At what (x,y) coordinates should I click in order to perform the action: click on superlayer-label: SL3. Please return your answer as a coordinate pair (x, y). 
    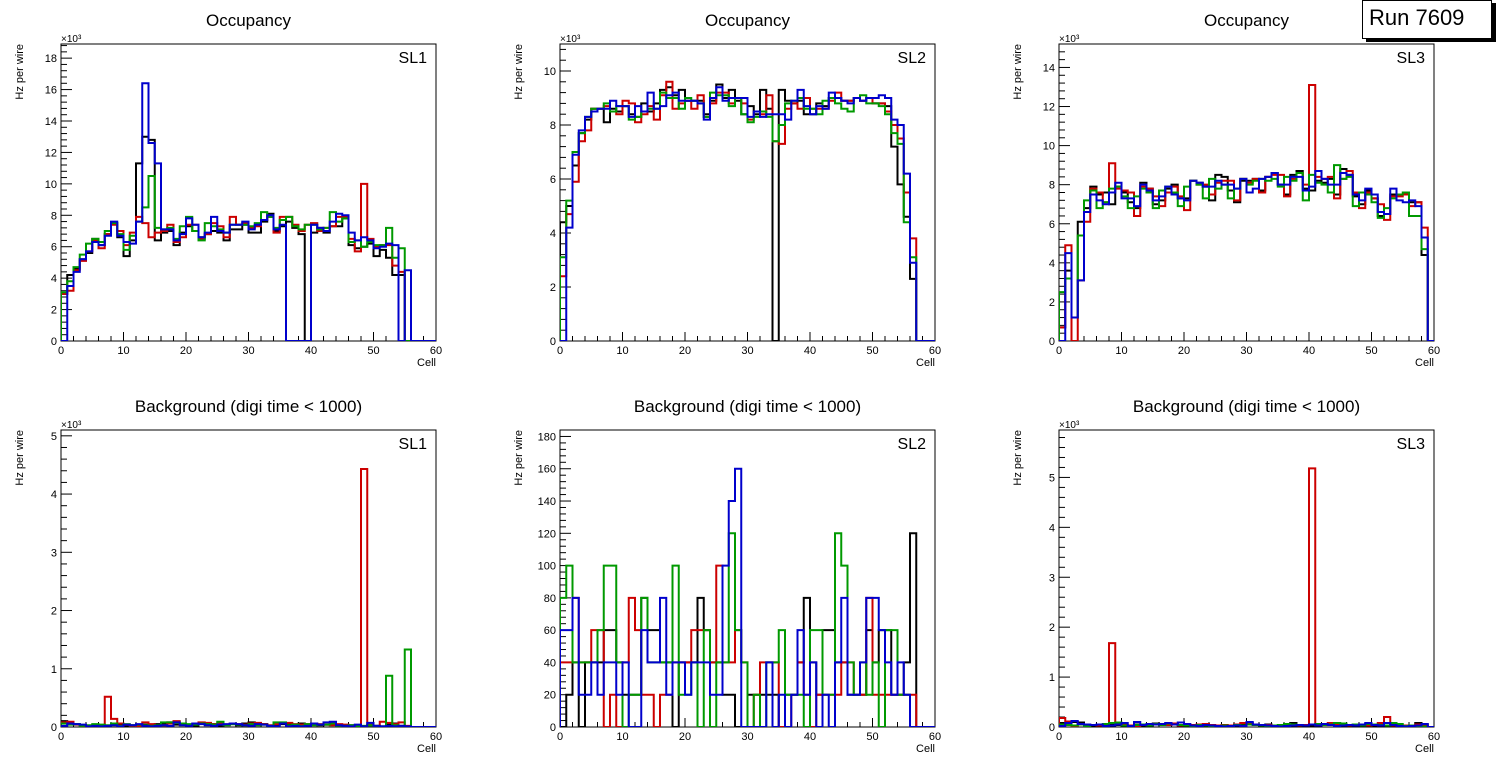
    Looking at the image, I should click on (1411, 444).